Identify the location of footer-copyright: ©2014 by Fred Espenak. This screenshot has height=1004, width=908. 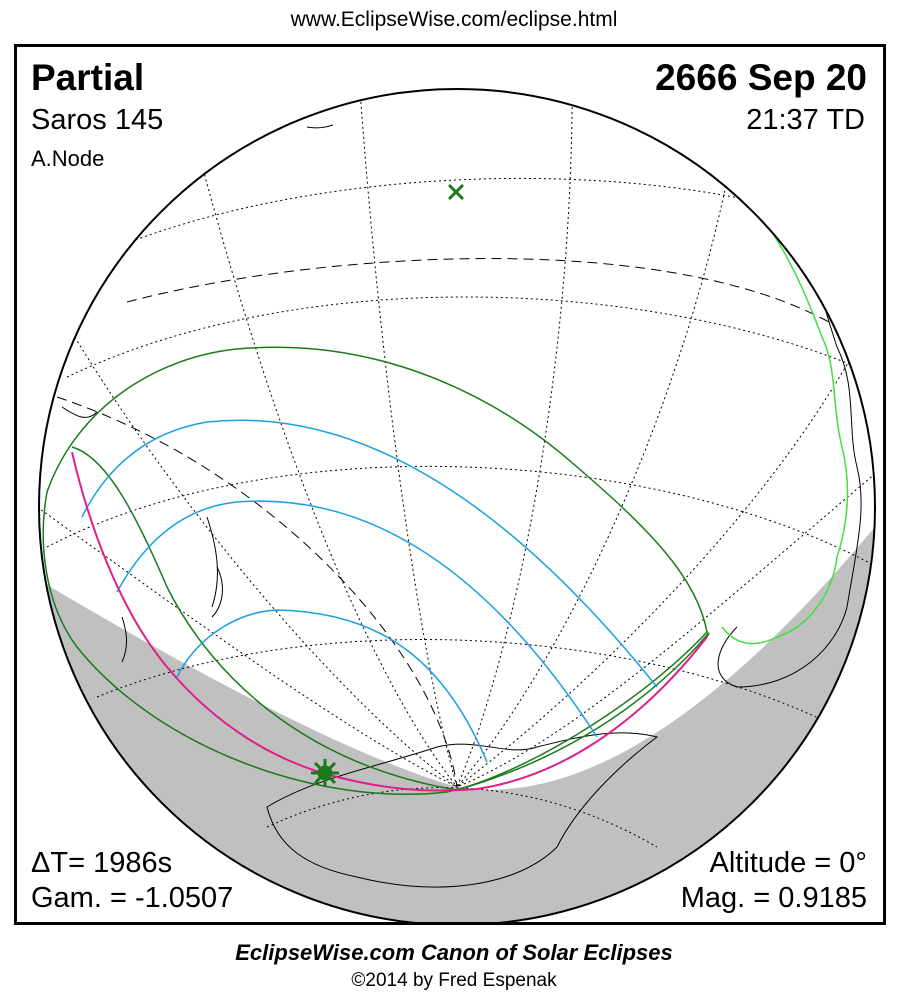
(454, 980).